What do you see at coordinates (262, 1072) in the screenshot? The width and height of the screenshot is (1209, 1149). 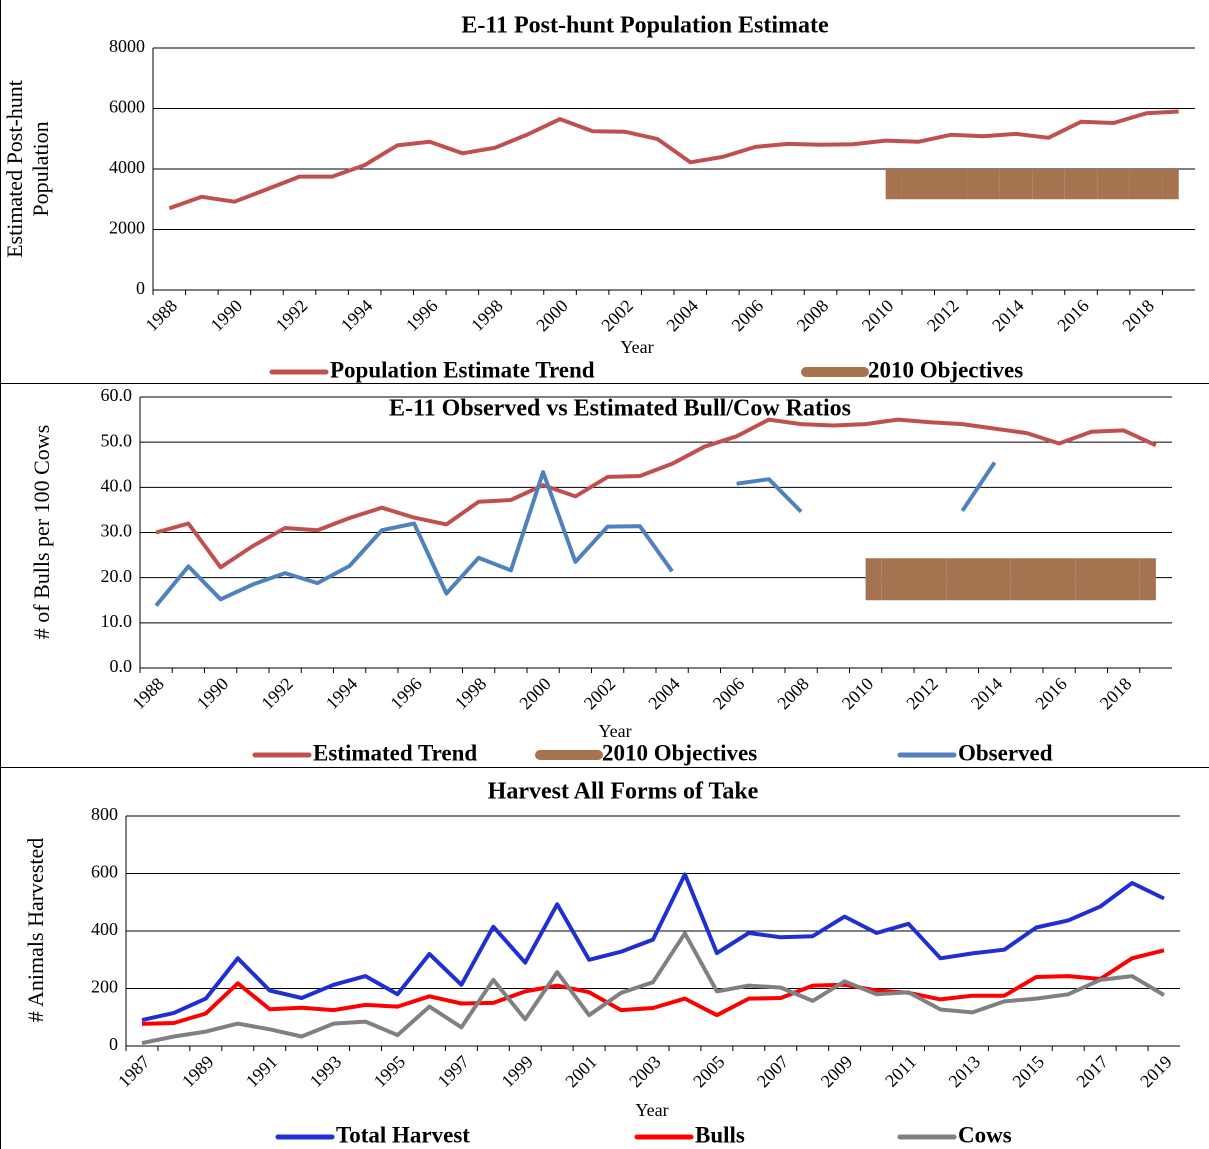 I see `x-tick-label: 1991` at bounding box center [262, 1072].